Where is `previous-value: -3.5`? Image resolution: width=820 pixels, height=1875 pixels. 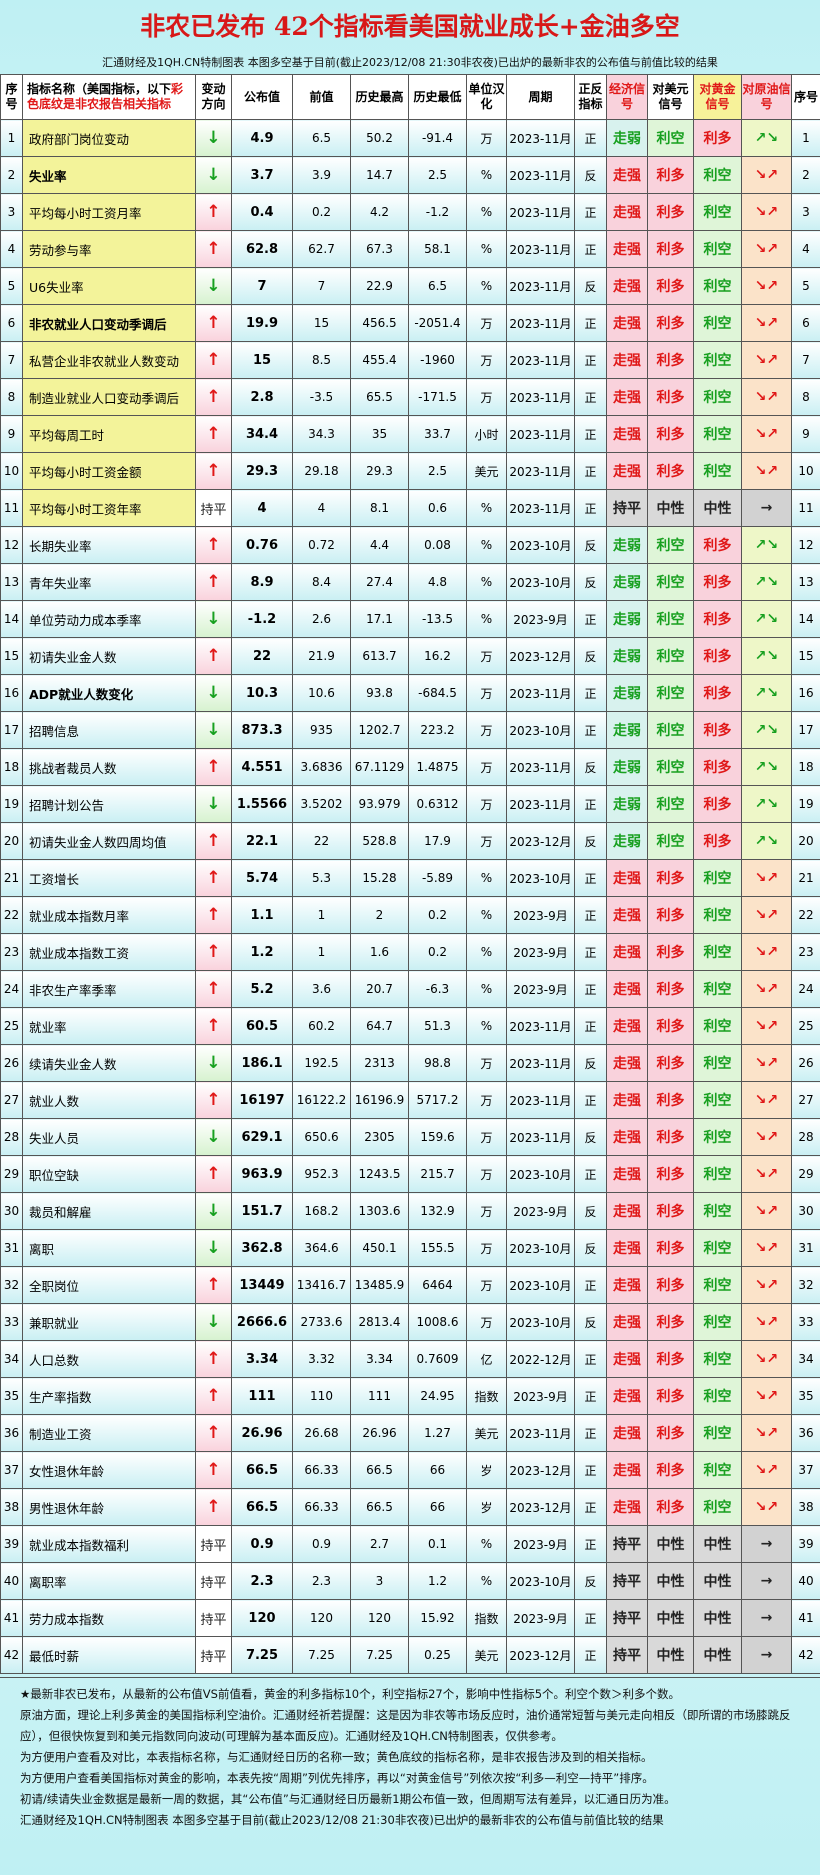 previous-value: -3.5 is located at coordinates (321, 397).